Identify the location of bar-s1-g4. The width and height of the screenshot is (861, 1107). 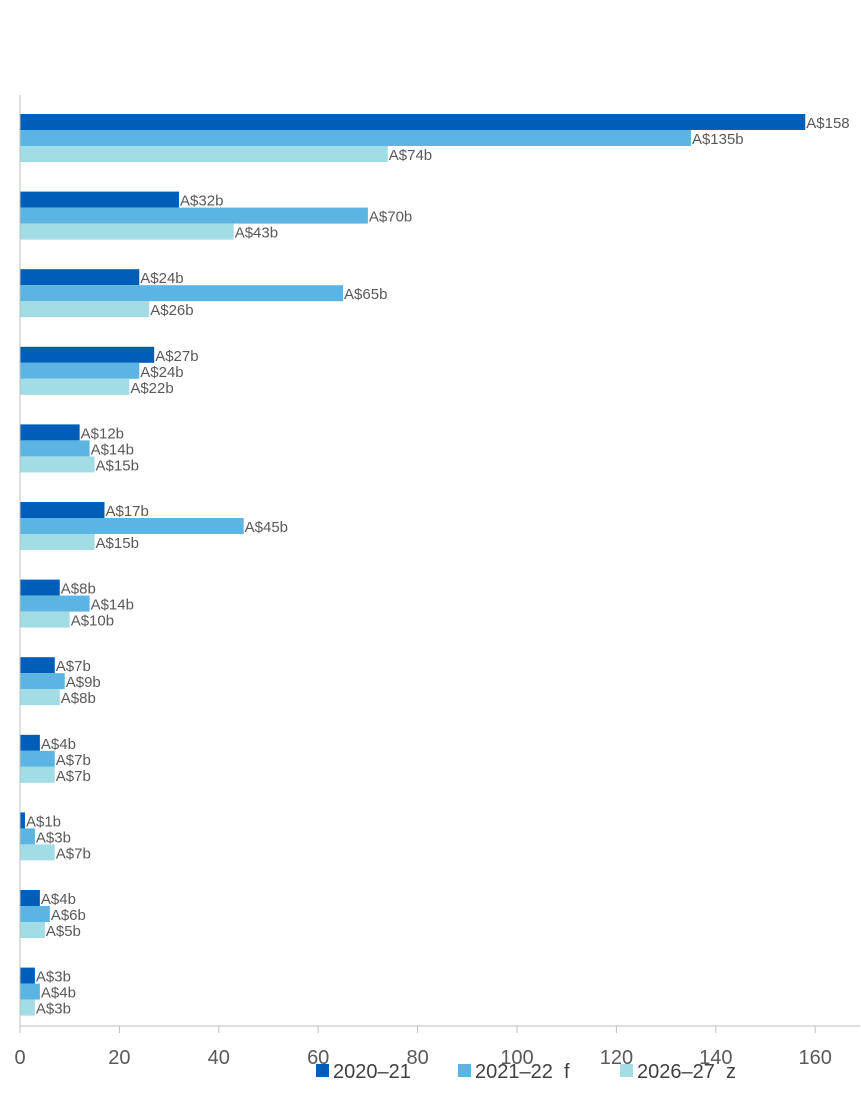
(87, 354).